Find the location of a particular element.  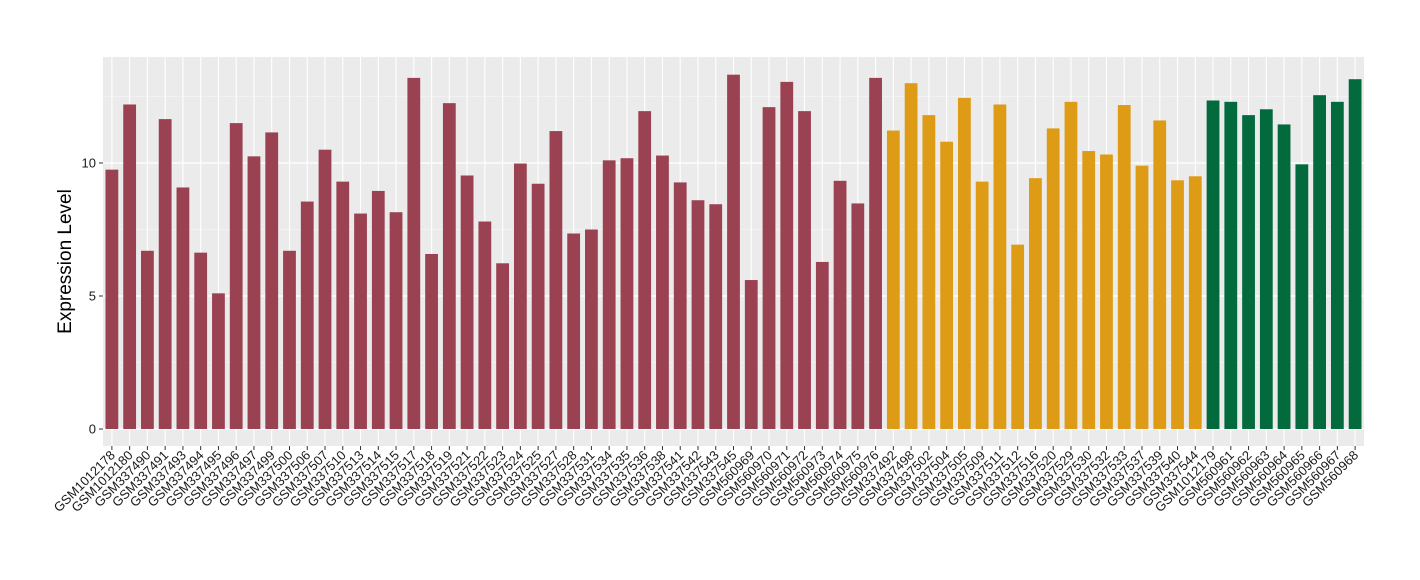

bar-GSM337528 is located at coordinates (574, 331).